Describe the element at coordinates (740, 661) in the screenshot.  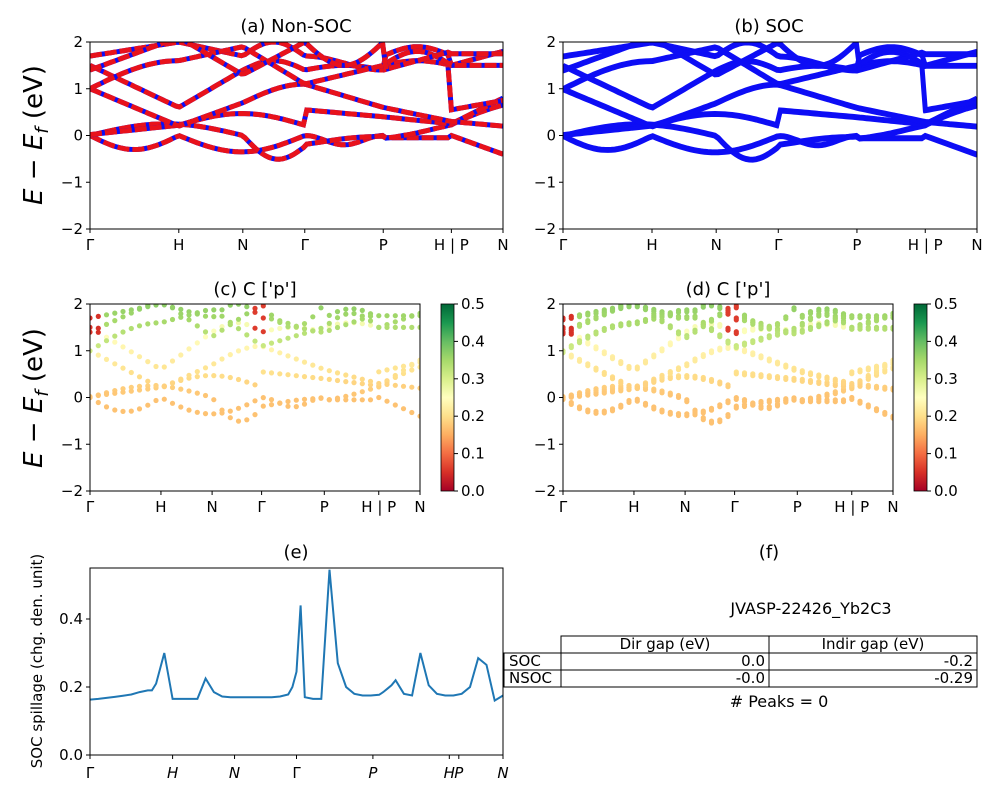
I see `gap-table` at that location.